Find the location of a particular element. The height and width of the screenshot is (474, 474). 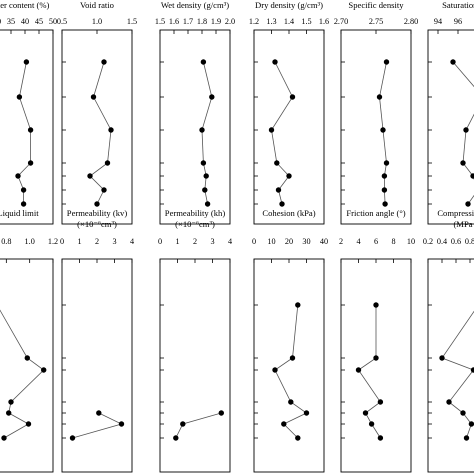

panel-title: Wet density (g/cm³) is located at coordinates (195, 5).